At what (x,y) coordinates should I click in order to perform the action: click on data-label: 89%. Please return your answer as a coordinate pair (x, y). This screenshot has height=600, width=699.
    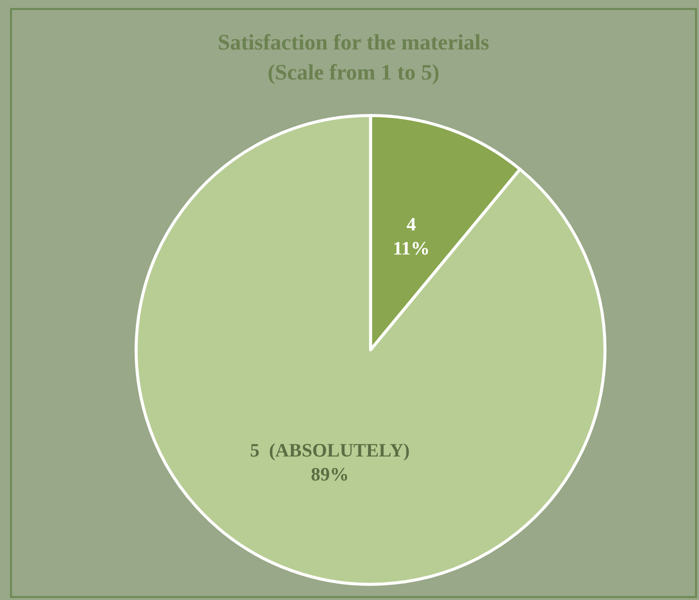
    Looking at the image, I should click on (329, 475).